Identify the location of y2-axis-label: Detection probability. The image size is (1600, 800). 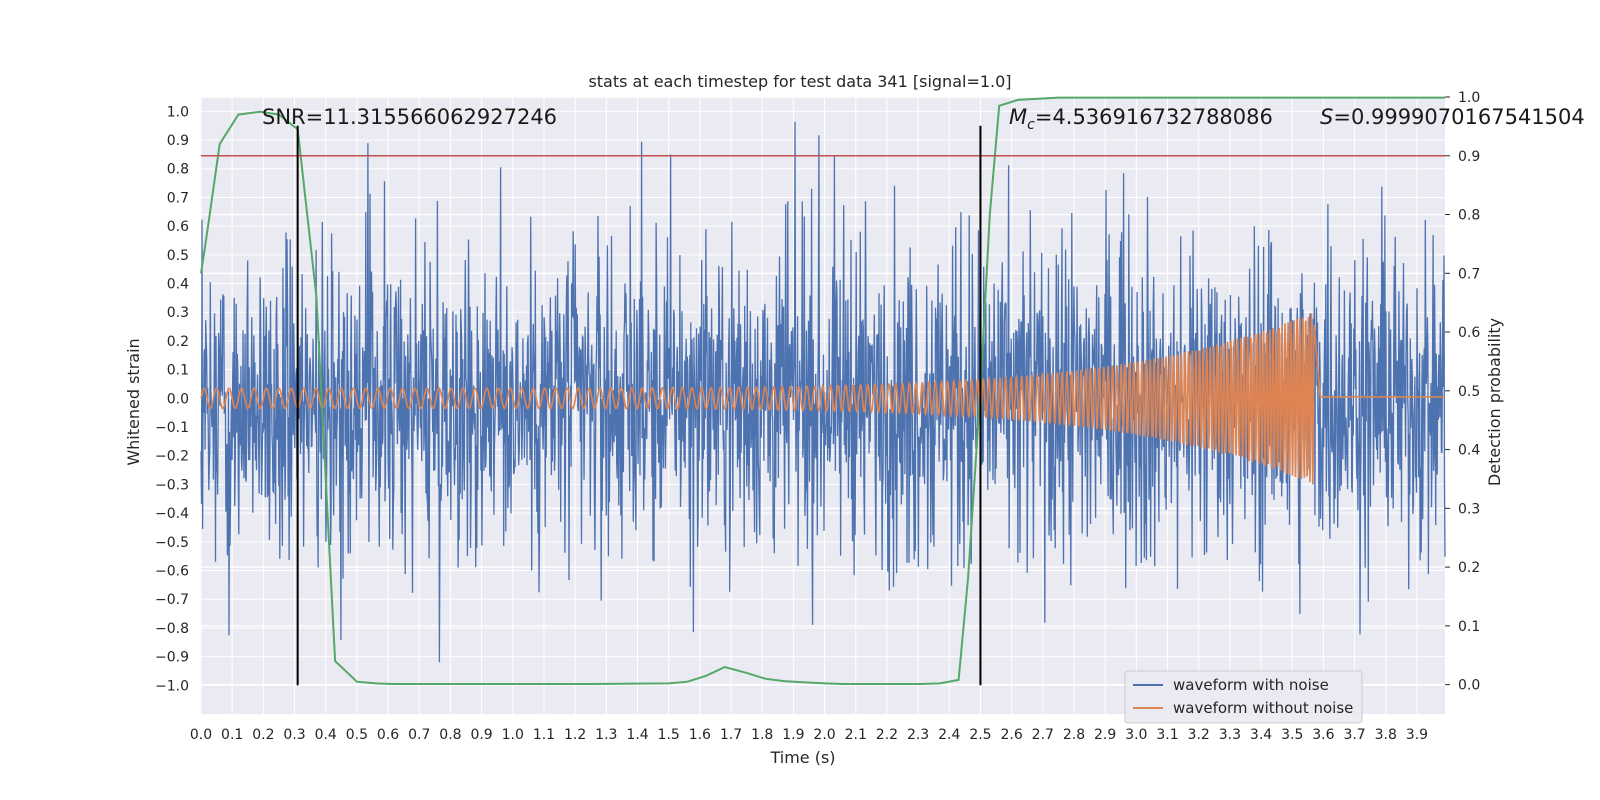
(1494, 402).